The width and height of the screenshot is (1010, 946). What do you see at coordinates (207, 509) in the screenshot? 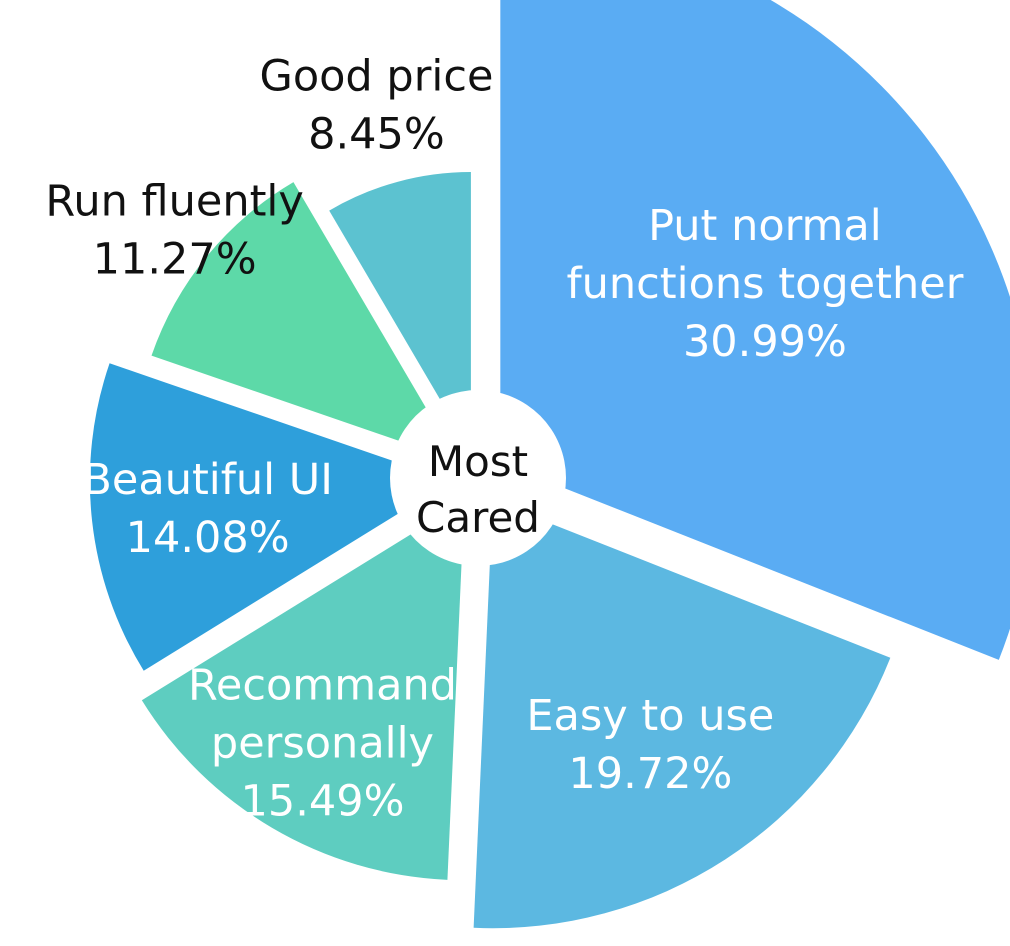
I see `label-beautiful-ui: Beautiful UI 14.08%` at bounding box center [207, 509].